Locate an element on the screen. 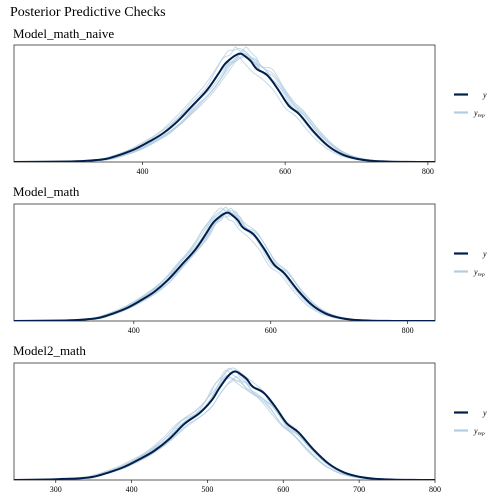  panel-title: Model2_math is located at coordinates (49, 350).